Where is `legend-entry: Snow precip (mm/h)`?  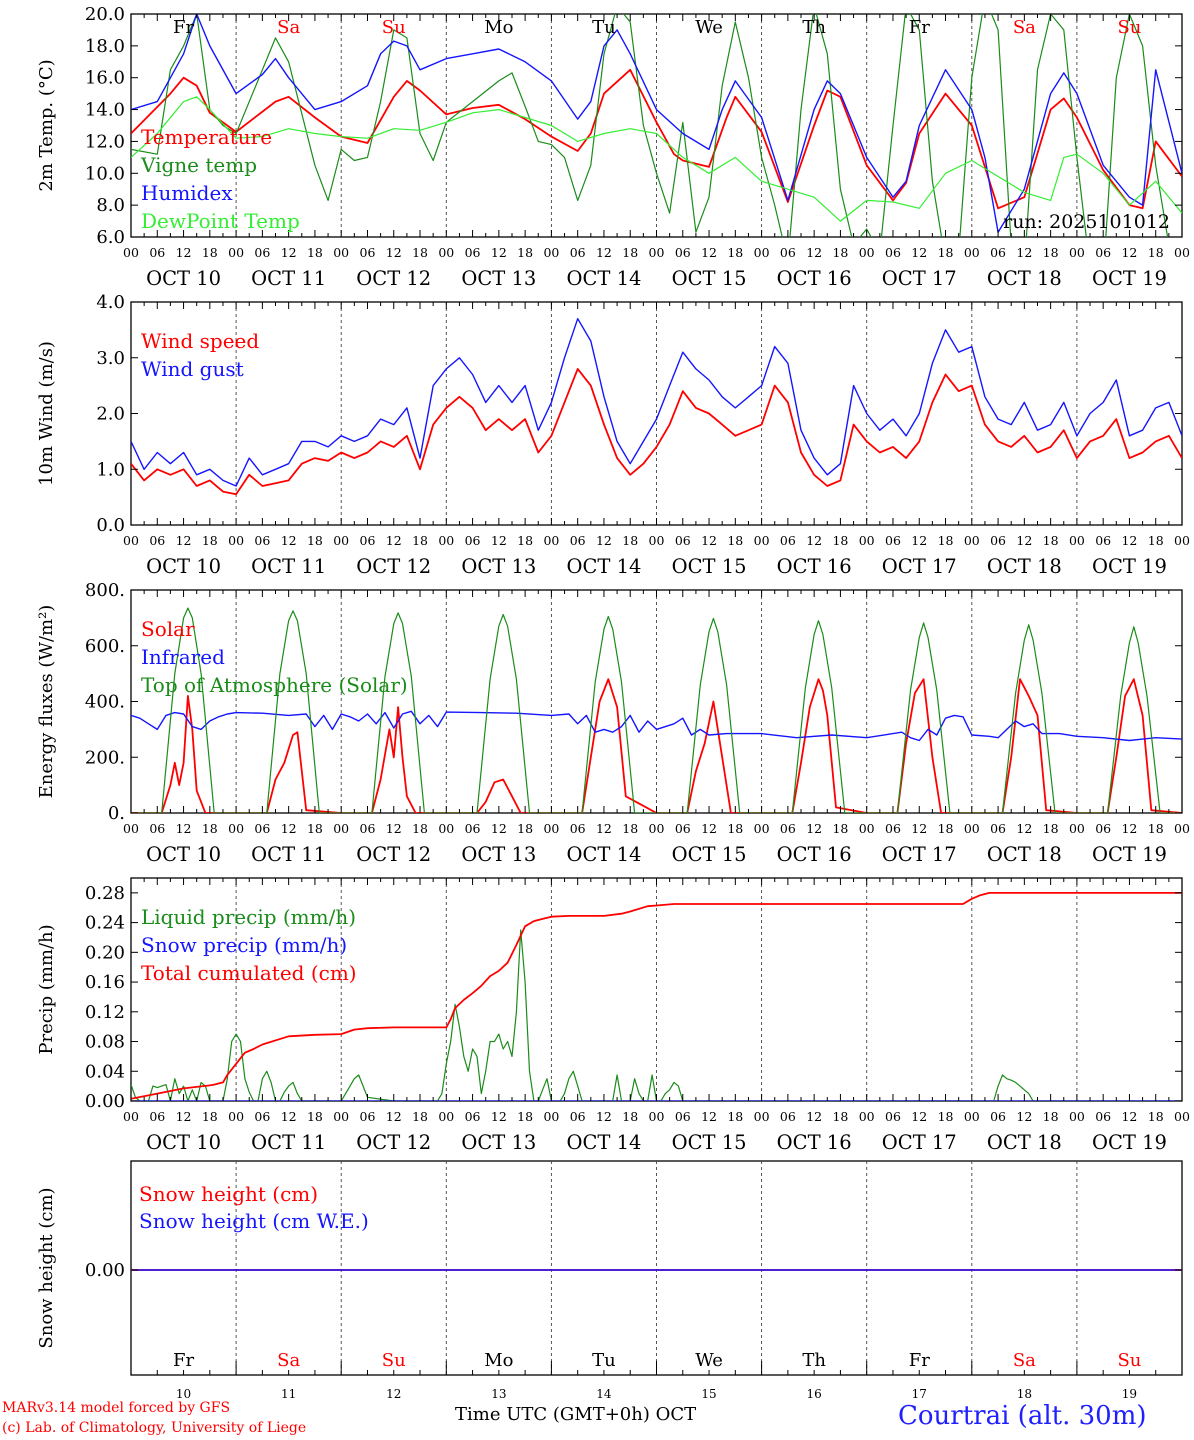
legend-entry: Snow precip (mm/h) is located at coordinates (244, 945).